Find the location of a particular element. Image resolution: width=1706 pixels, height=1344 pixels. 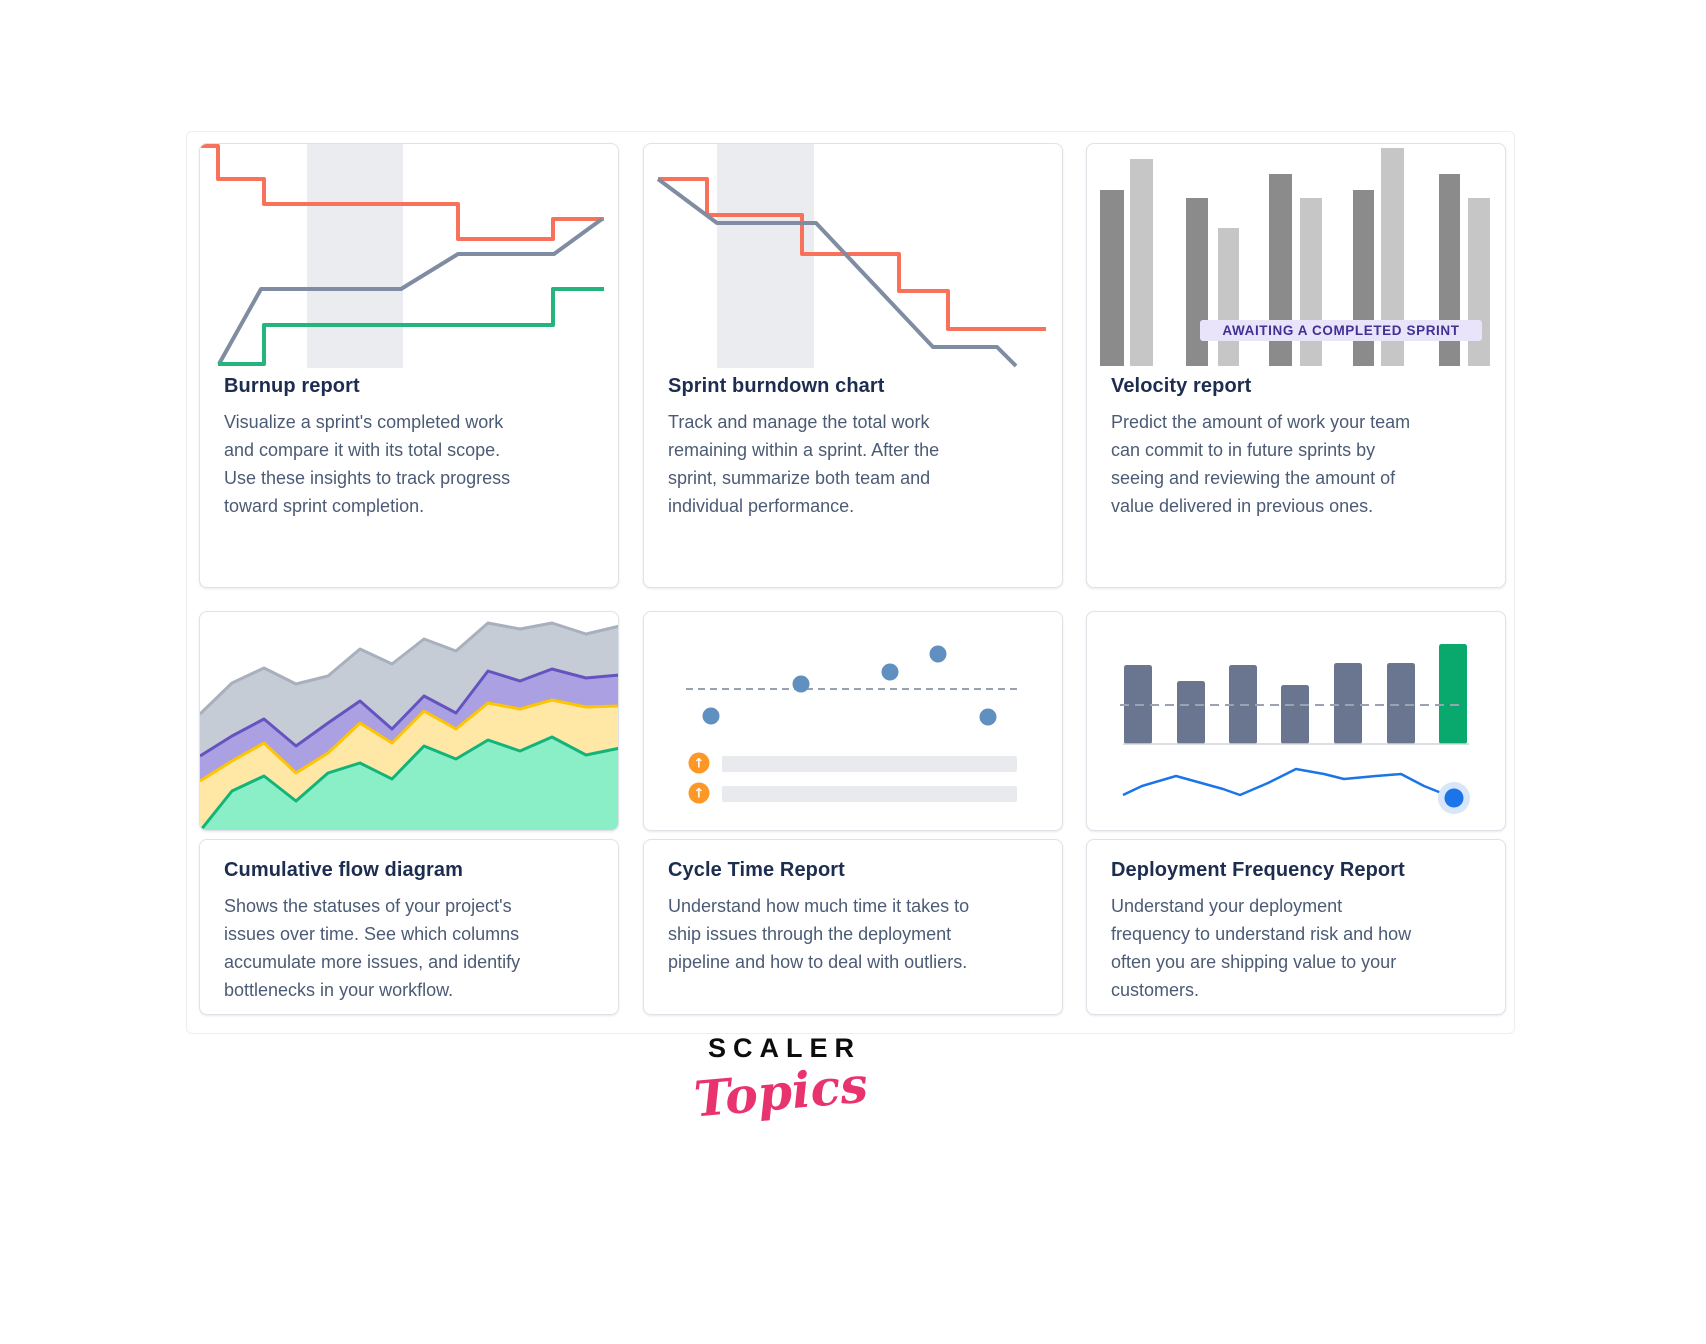

status-done-area is located at coordinates (409, 783).